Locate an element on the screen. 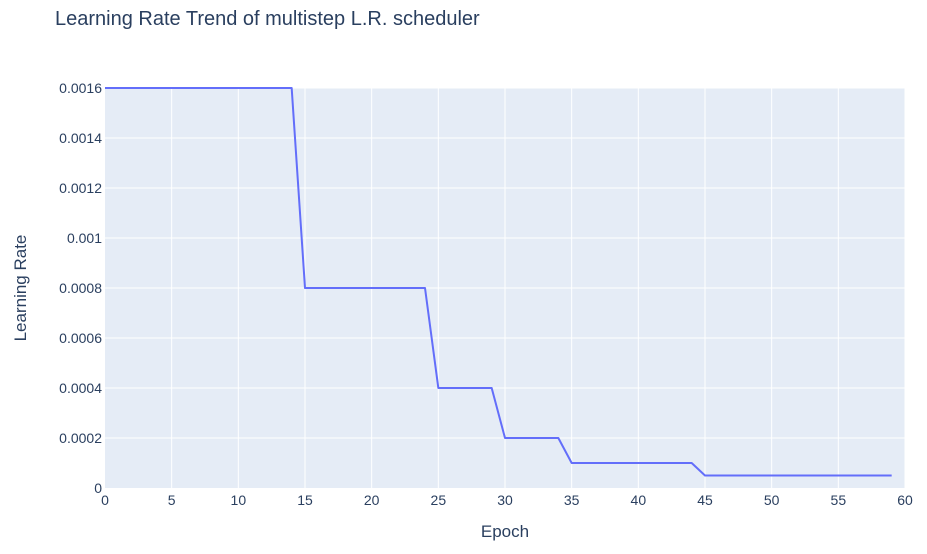 The image size is (927, 554). x-tick-label: 5 is located at coordinates (172, 500).